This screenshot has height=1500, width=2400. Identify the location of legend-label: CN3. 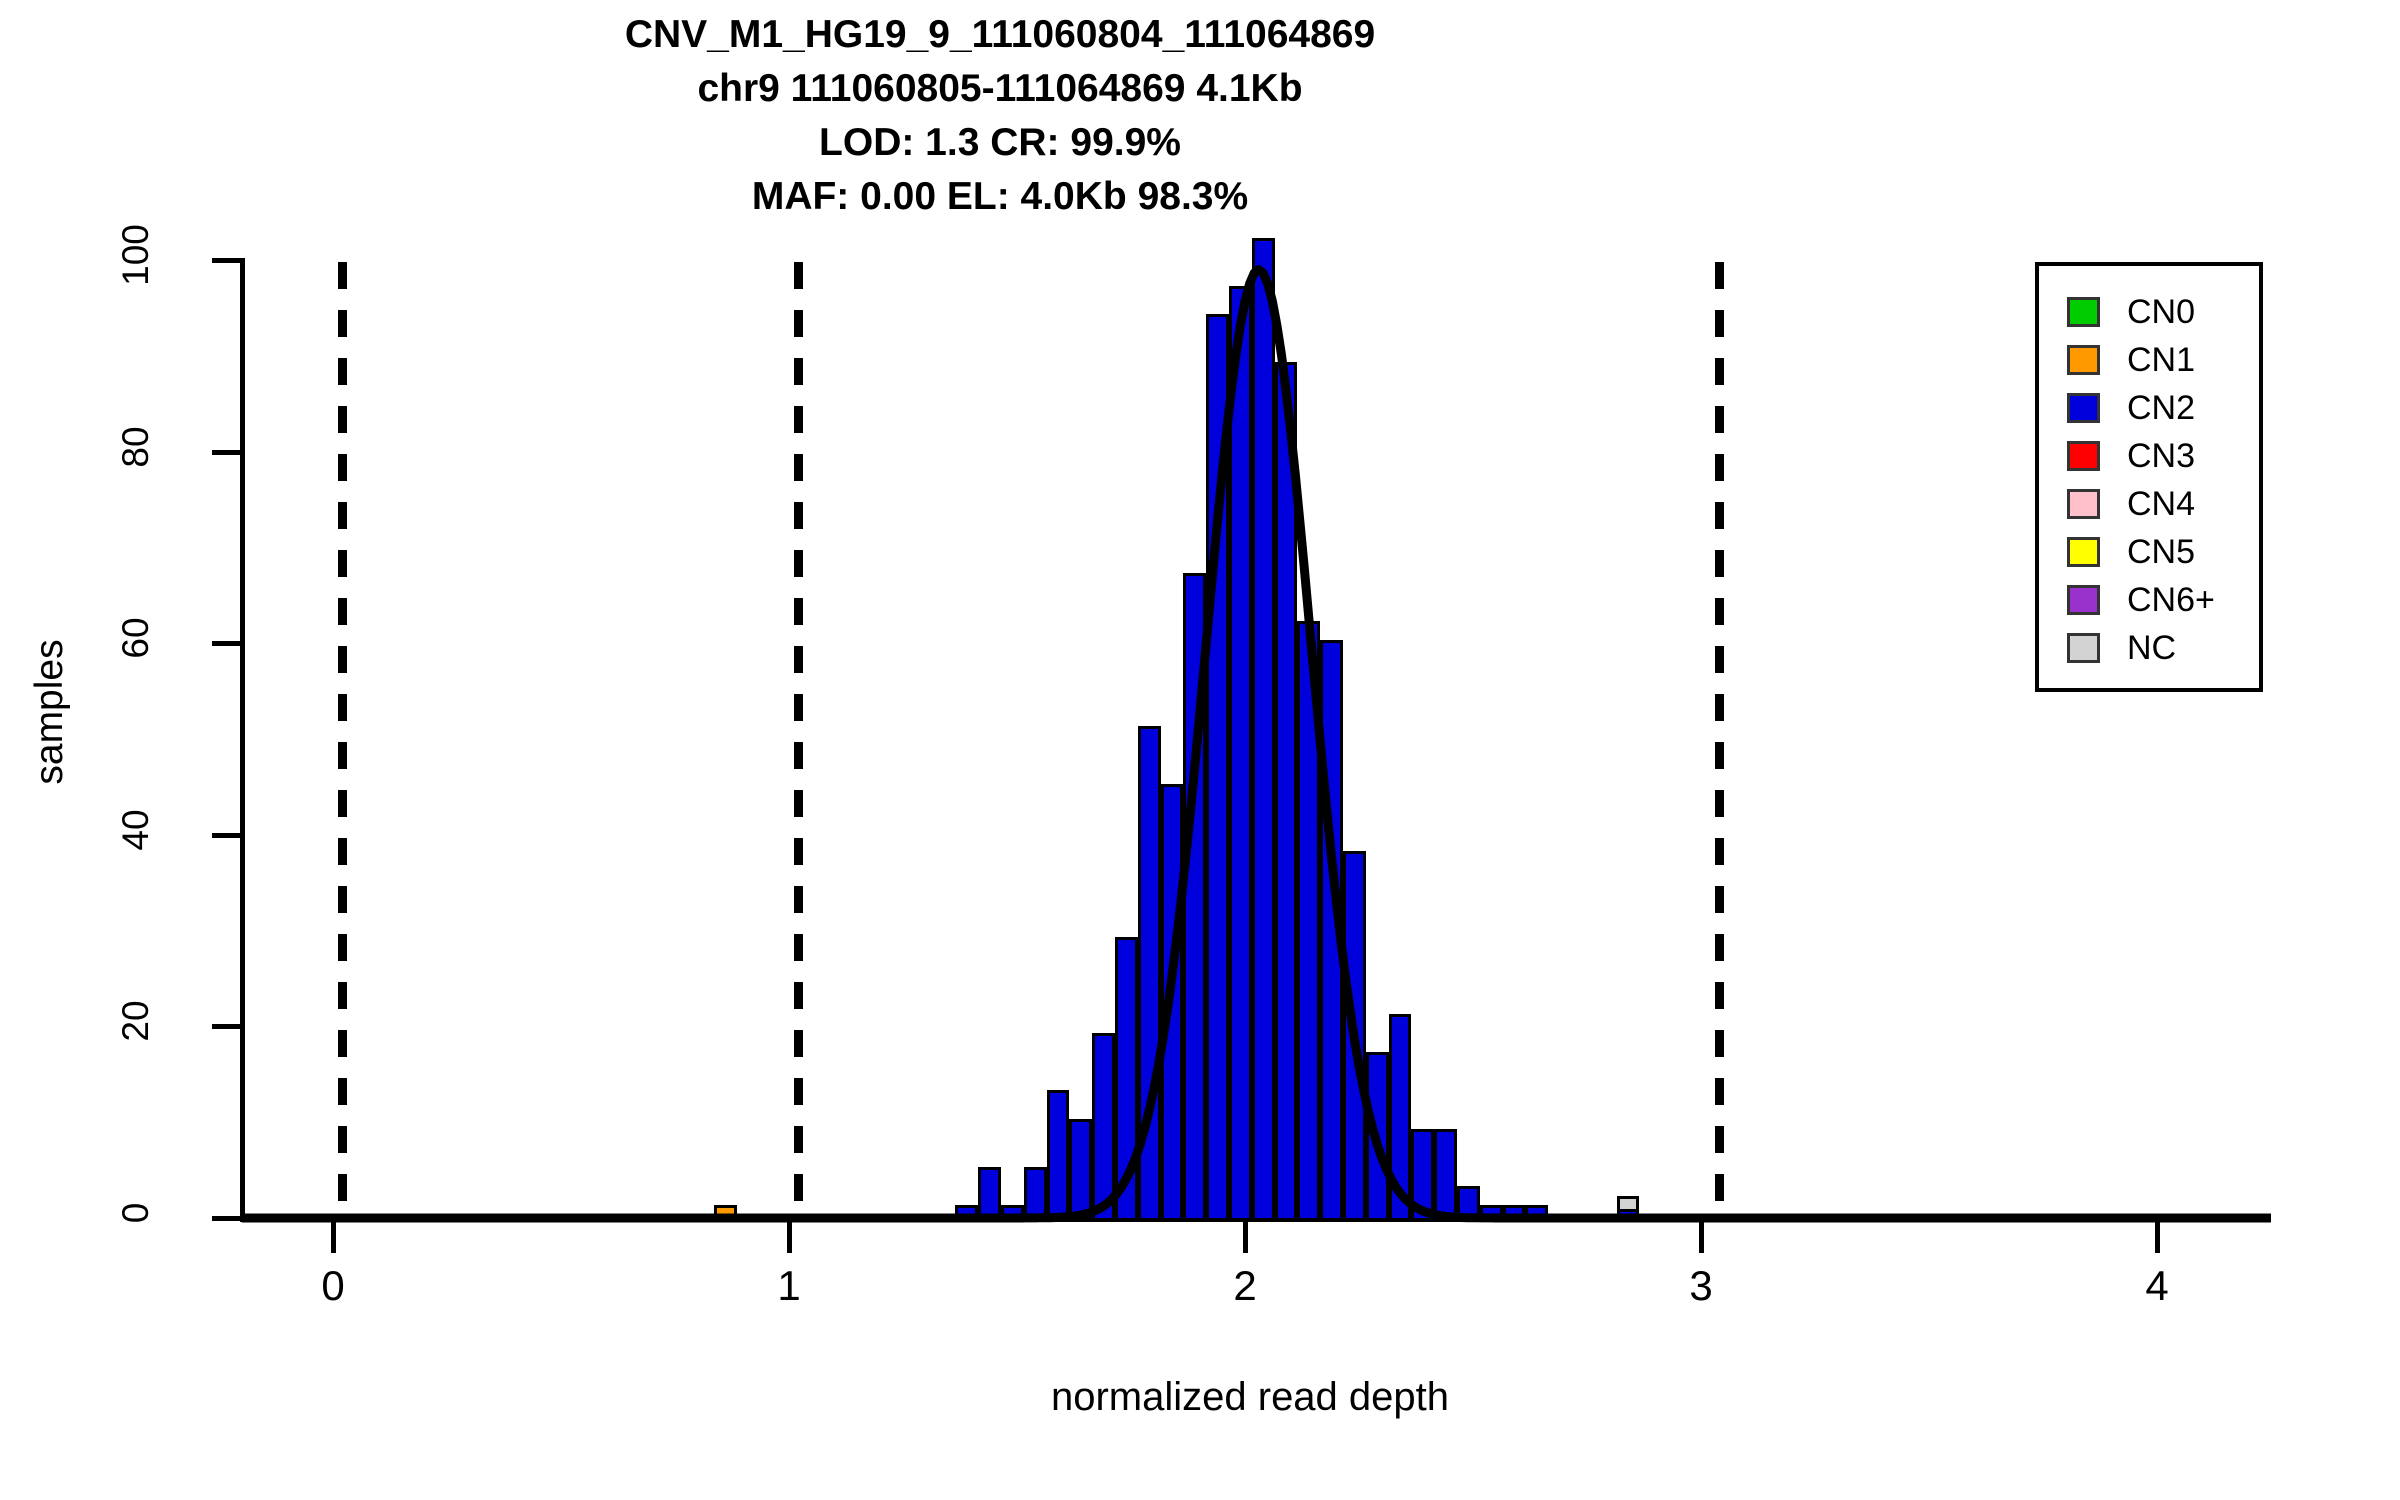
(2161, 455).